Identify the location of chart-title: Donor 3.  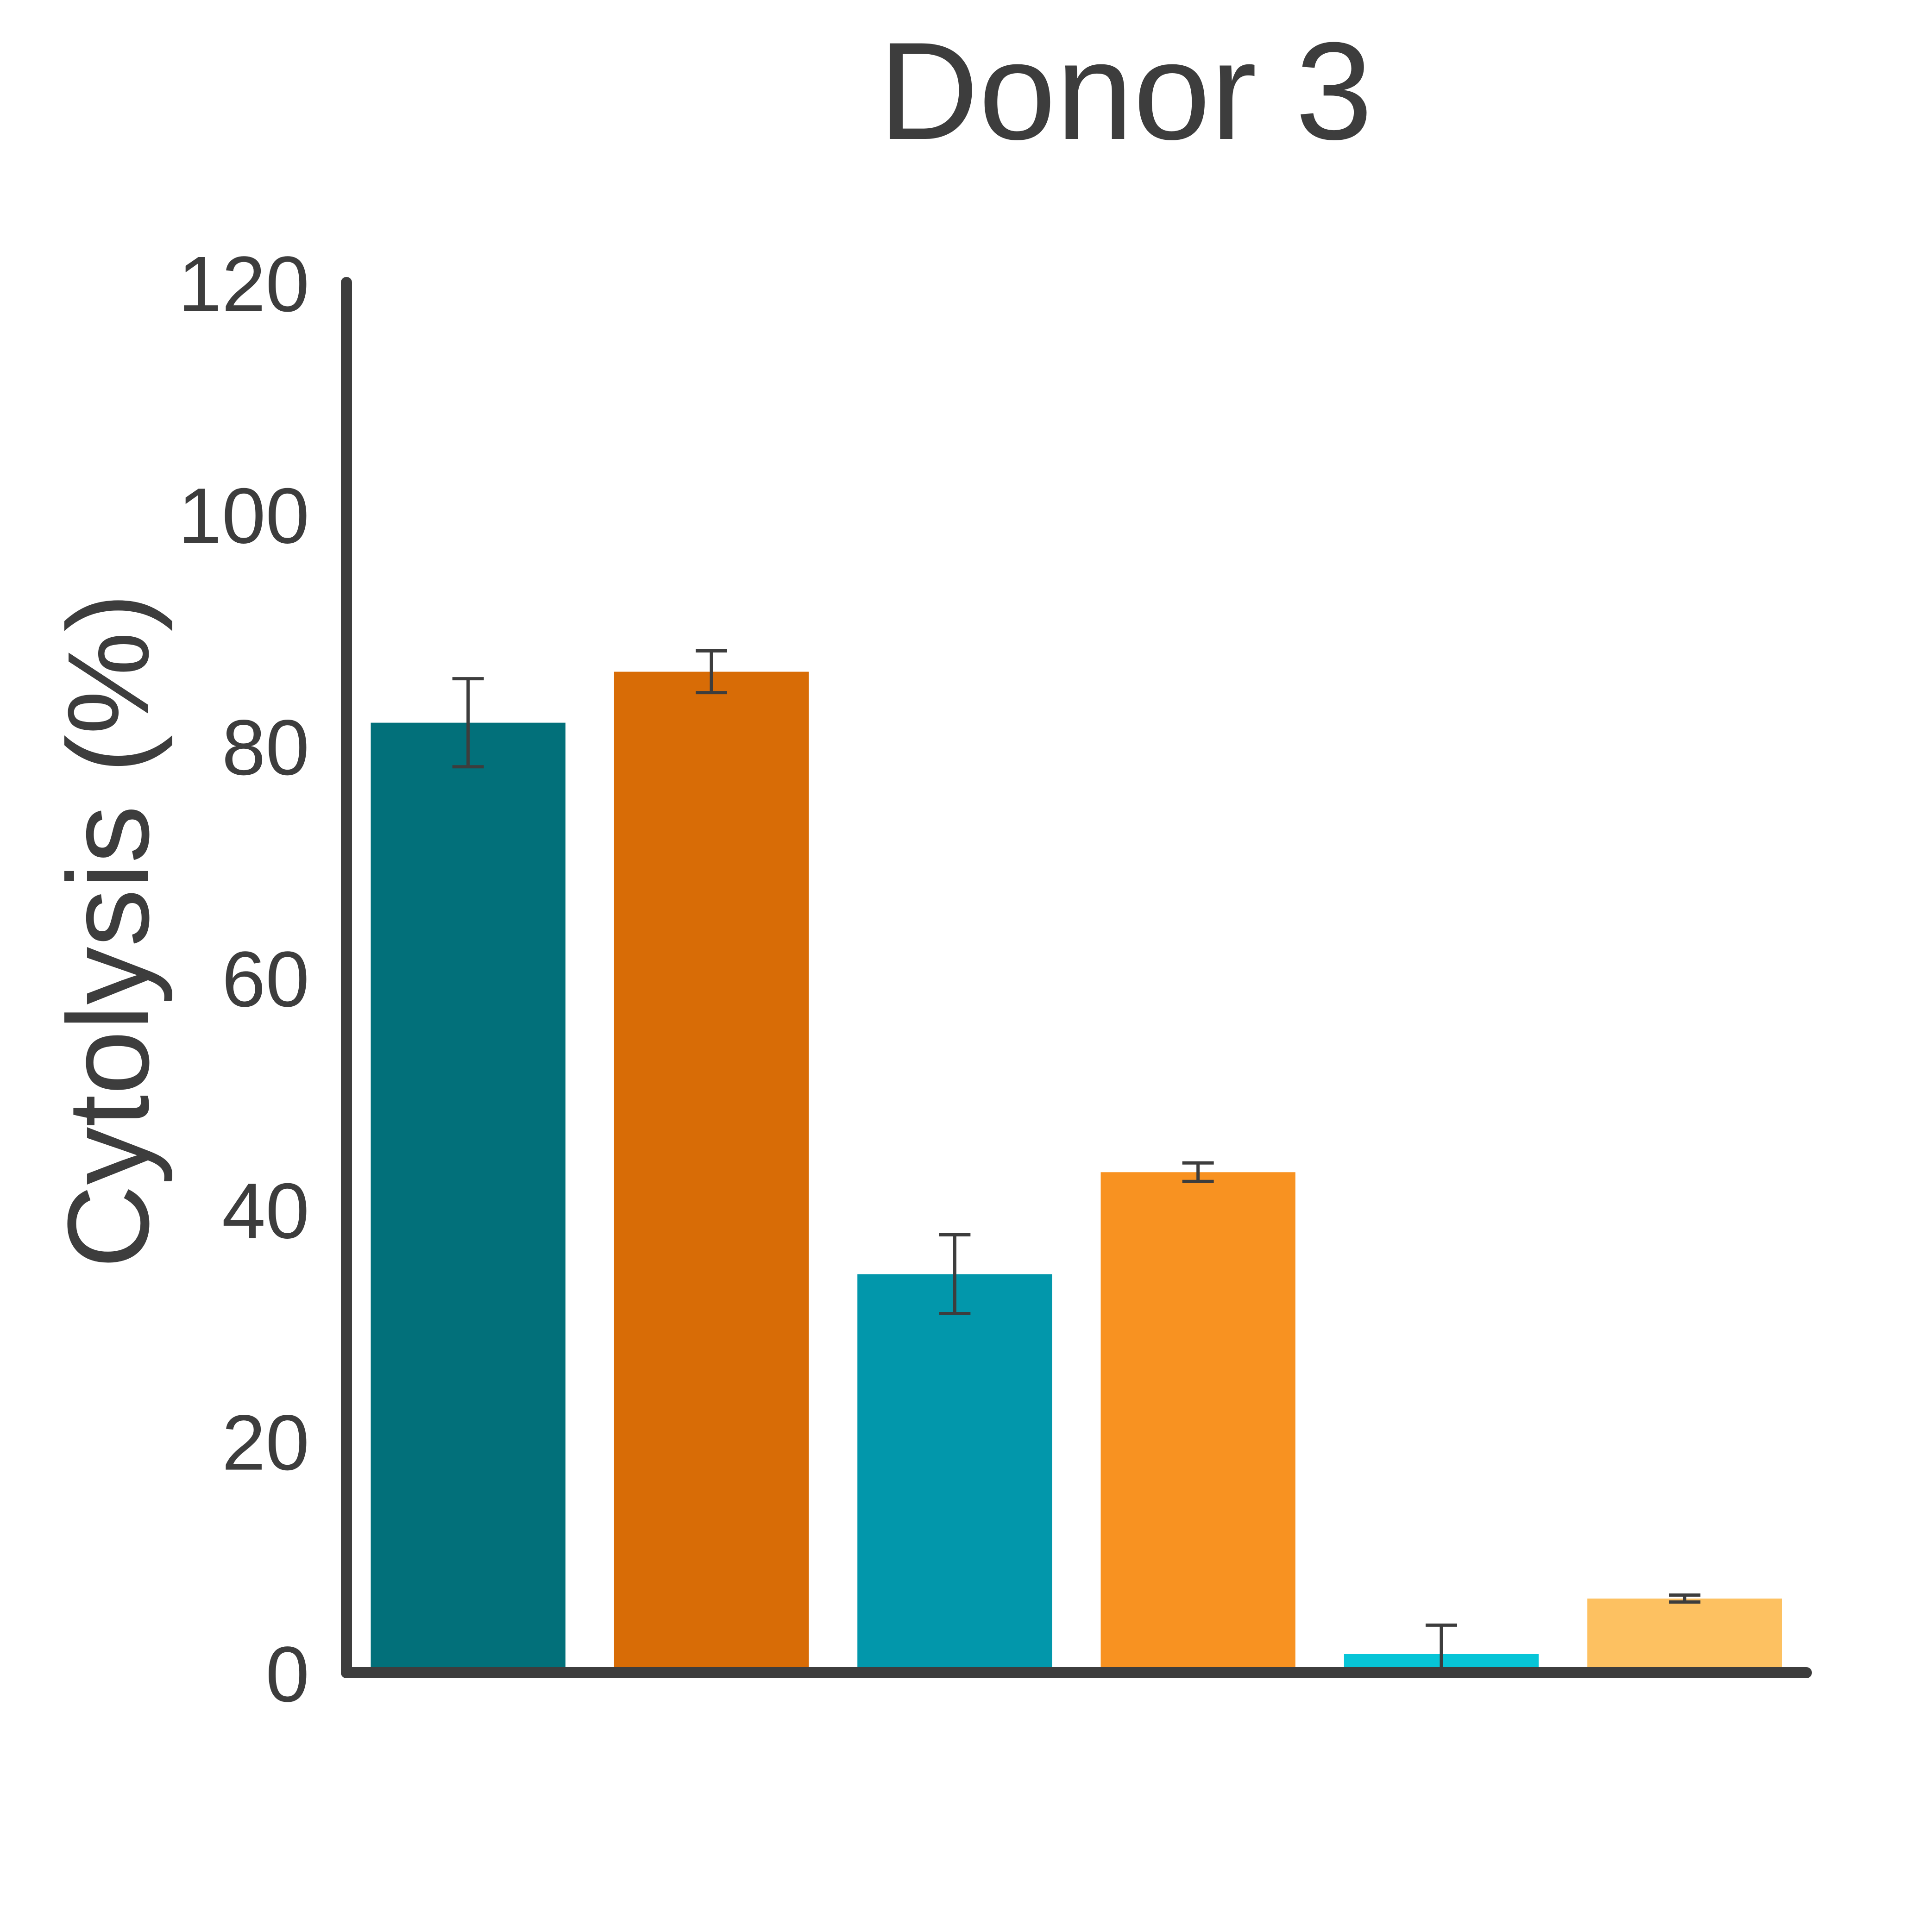
(1125, 91).